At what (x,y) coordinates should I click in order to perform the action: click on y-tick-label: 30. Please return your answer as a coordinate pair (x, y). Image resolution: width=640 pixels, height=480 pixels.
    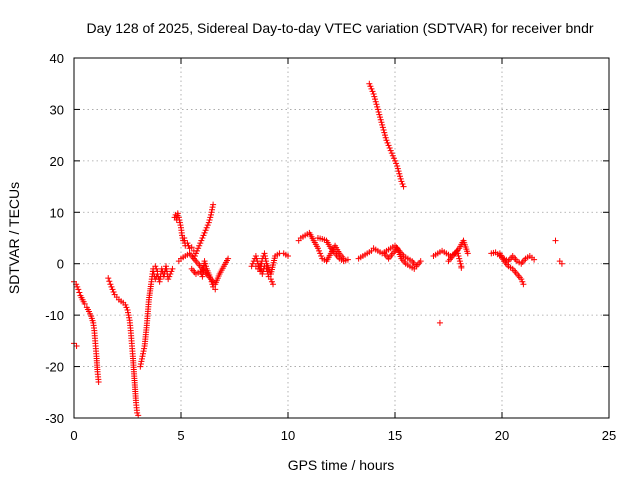
    Looking at the image, I should click on (57, 109).